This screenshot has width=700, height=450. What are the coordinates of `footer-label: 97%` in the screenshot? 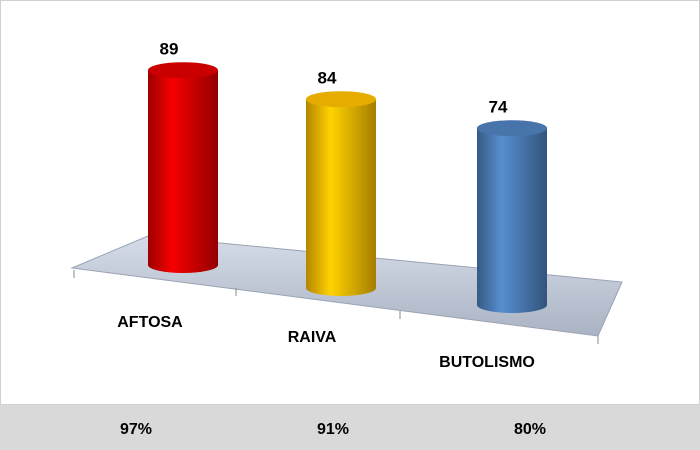 It's located at (136, 429).